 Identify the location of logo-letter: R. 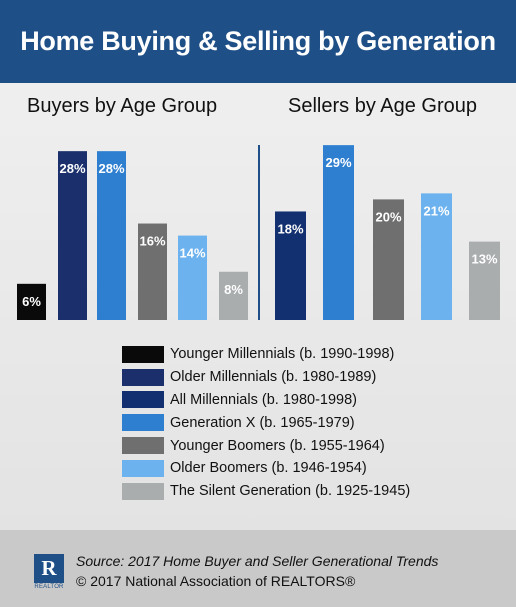
(49, 568).